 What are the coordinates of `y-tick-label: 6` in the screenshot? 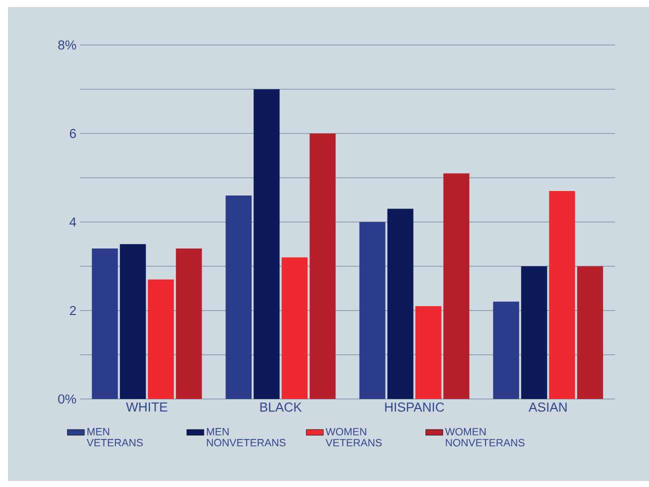 It's located at (73, 133).